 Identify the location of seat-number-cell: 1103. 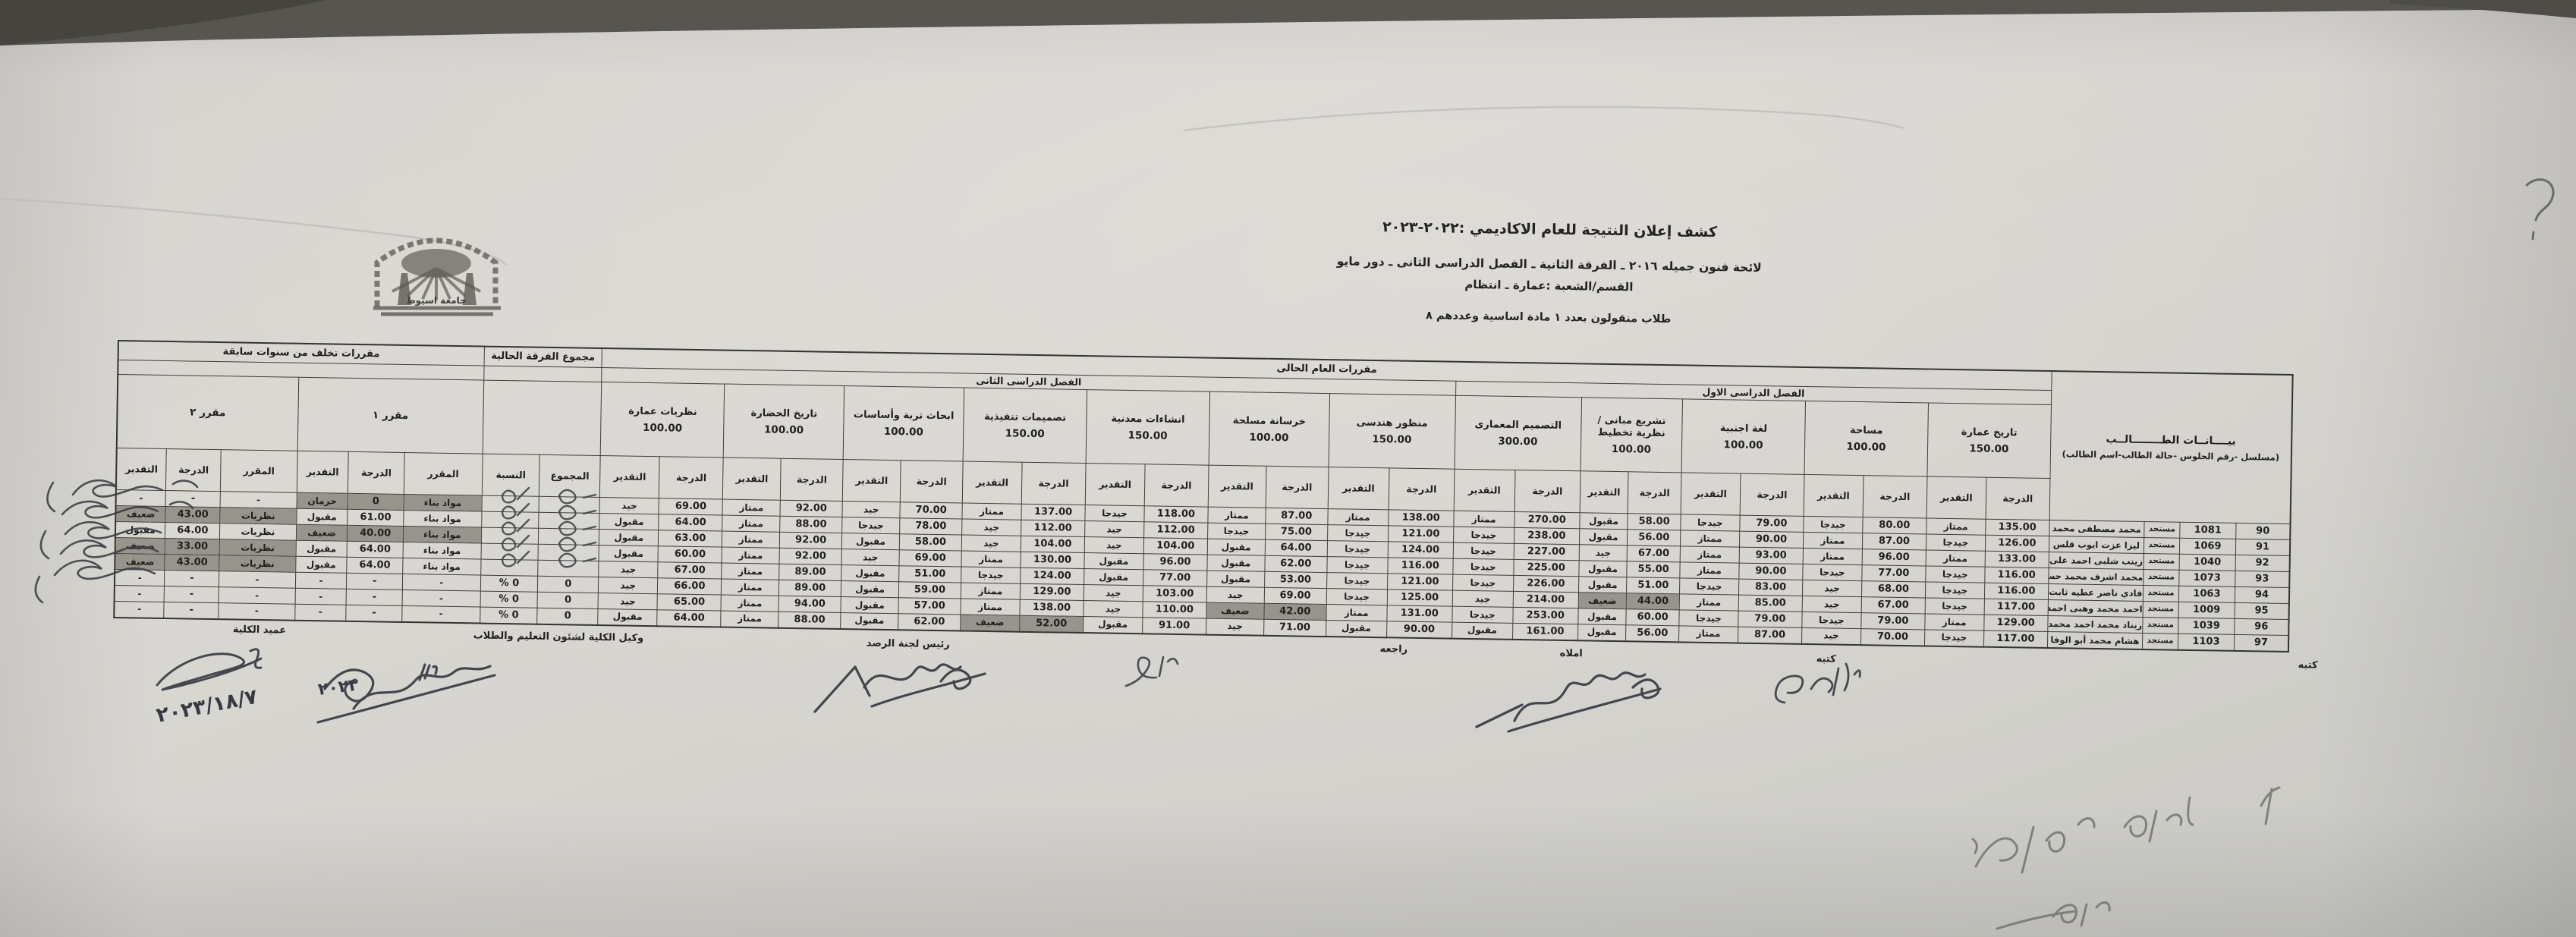
(2206, 642).